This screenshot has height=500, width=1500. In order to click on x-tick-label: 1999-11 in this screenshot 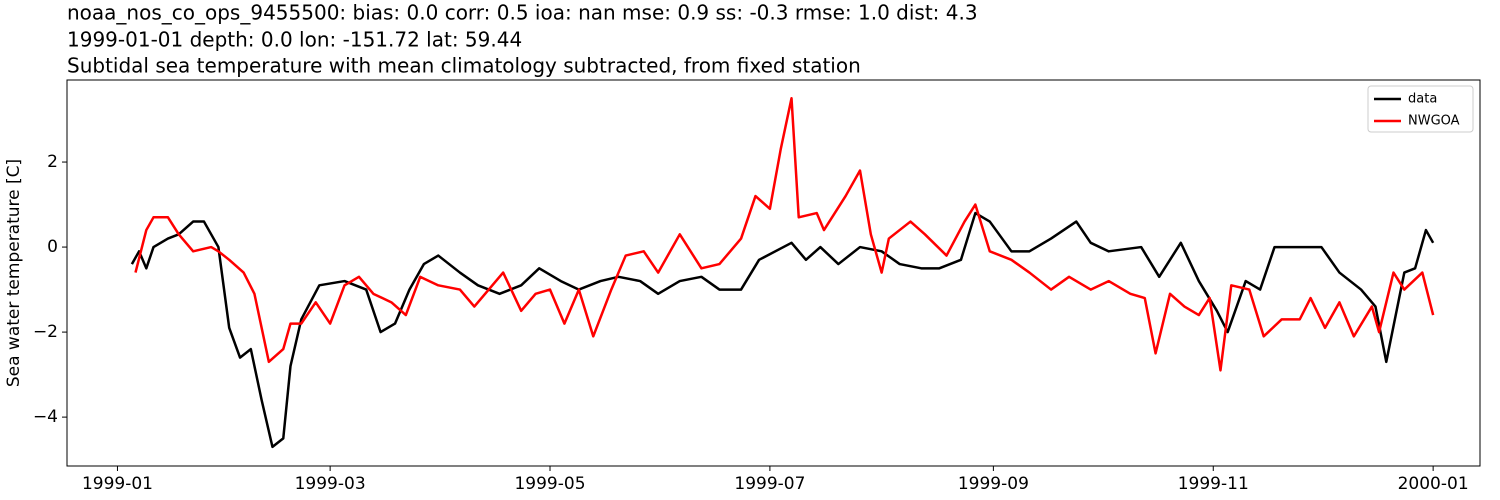, I will do `click(1213, 484)`.